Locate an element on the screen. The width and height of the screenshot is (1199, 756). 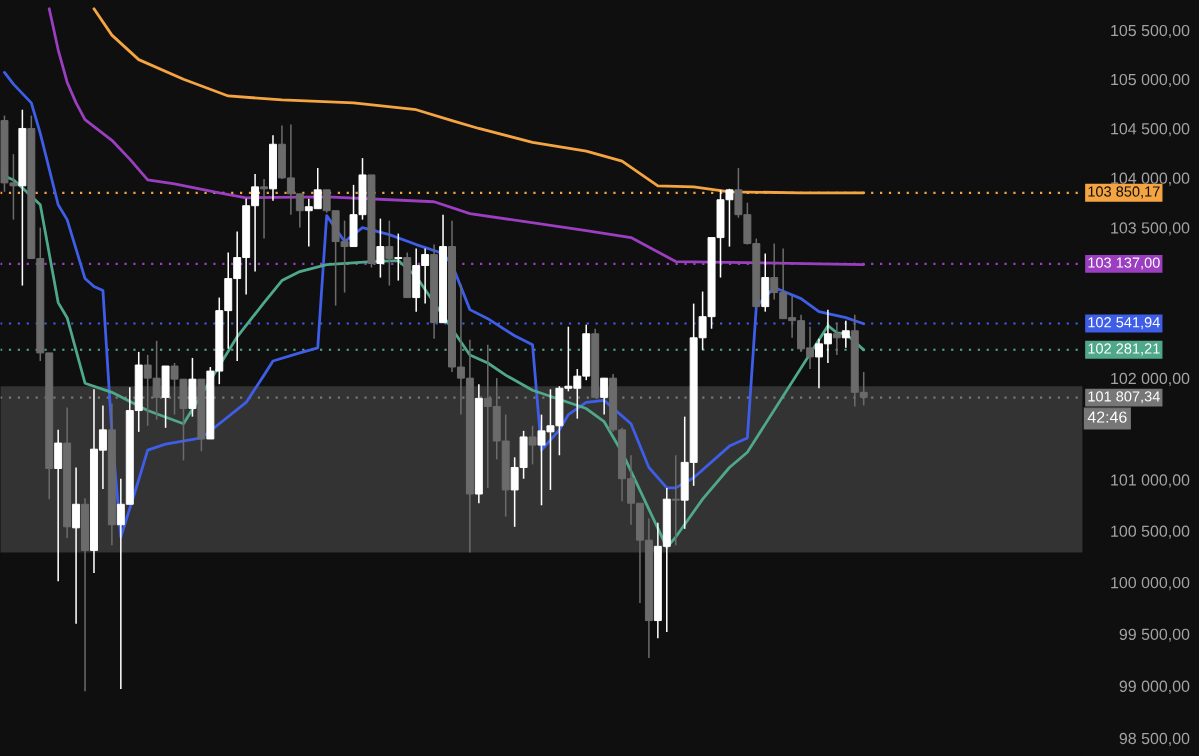
ref-line-label: 102 541,94 is located at coordinates (1124, 323).